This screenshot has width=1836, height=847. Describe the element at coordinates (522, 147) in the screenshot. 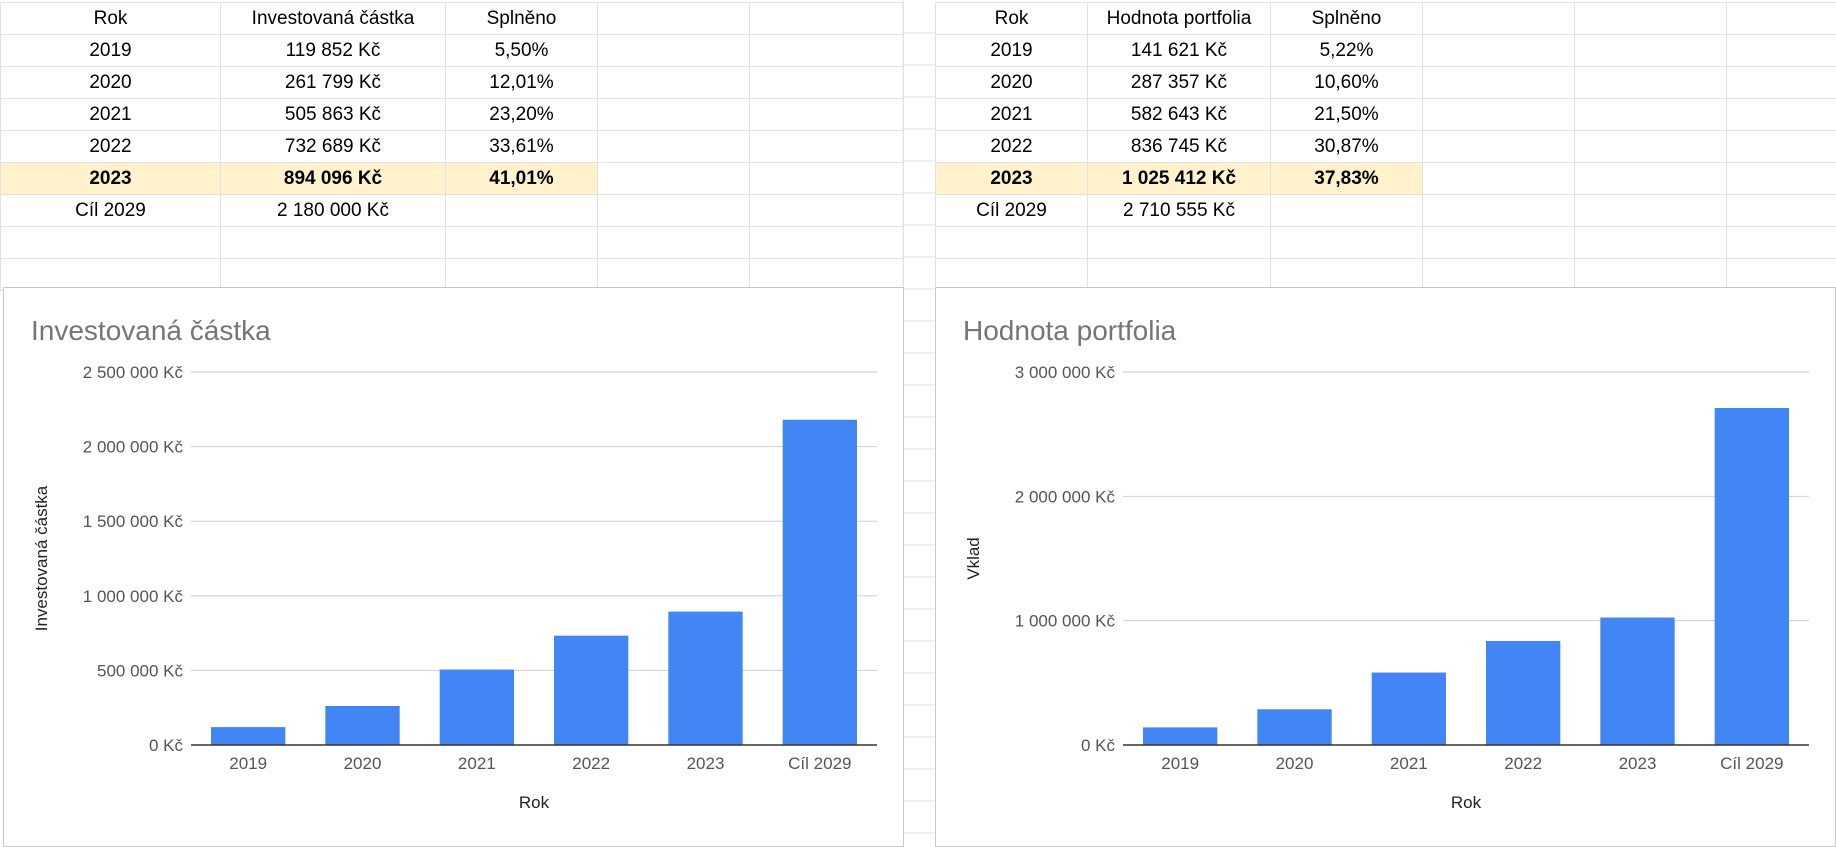

I see `percent-cell: 33,61%` at that location.